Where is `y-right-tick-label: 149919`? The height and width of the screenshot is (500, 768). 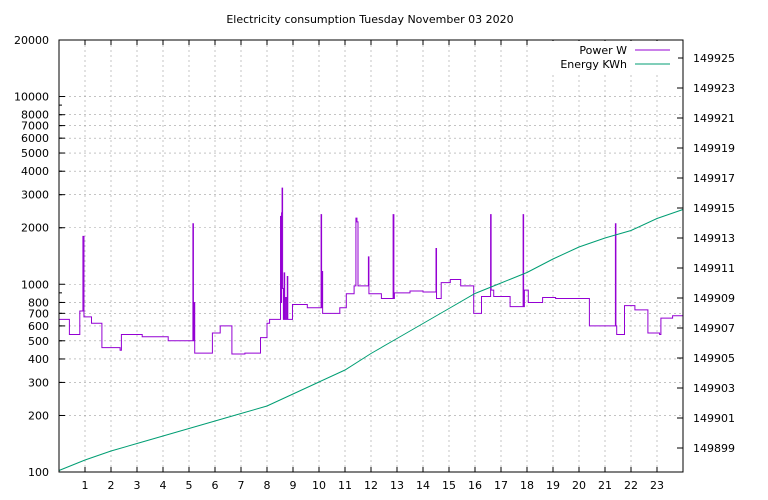
y-right-tick-label: 149919 is located at coordinates (714, 148).